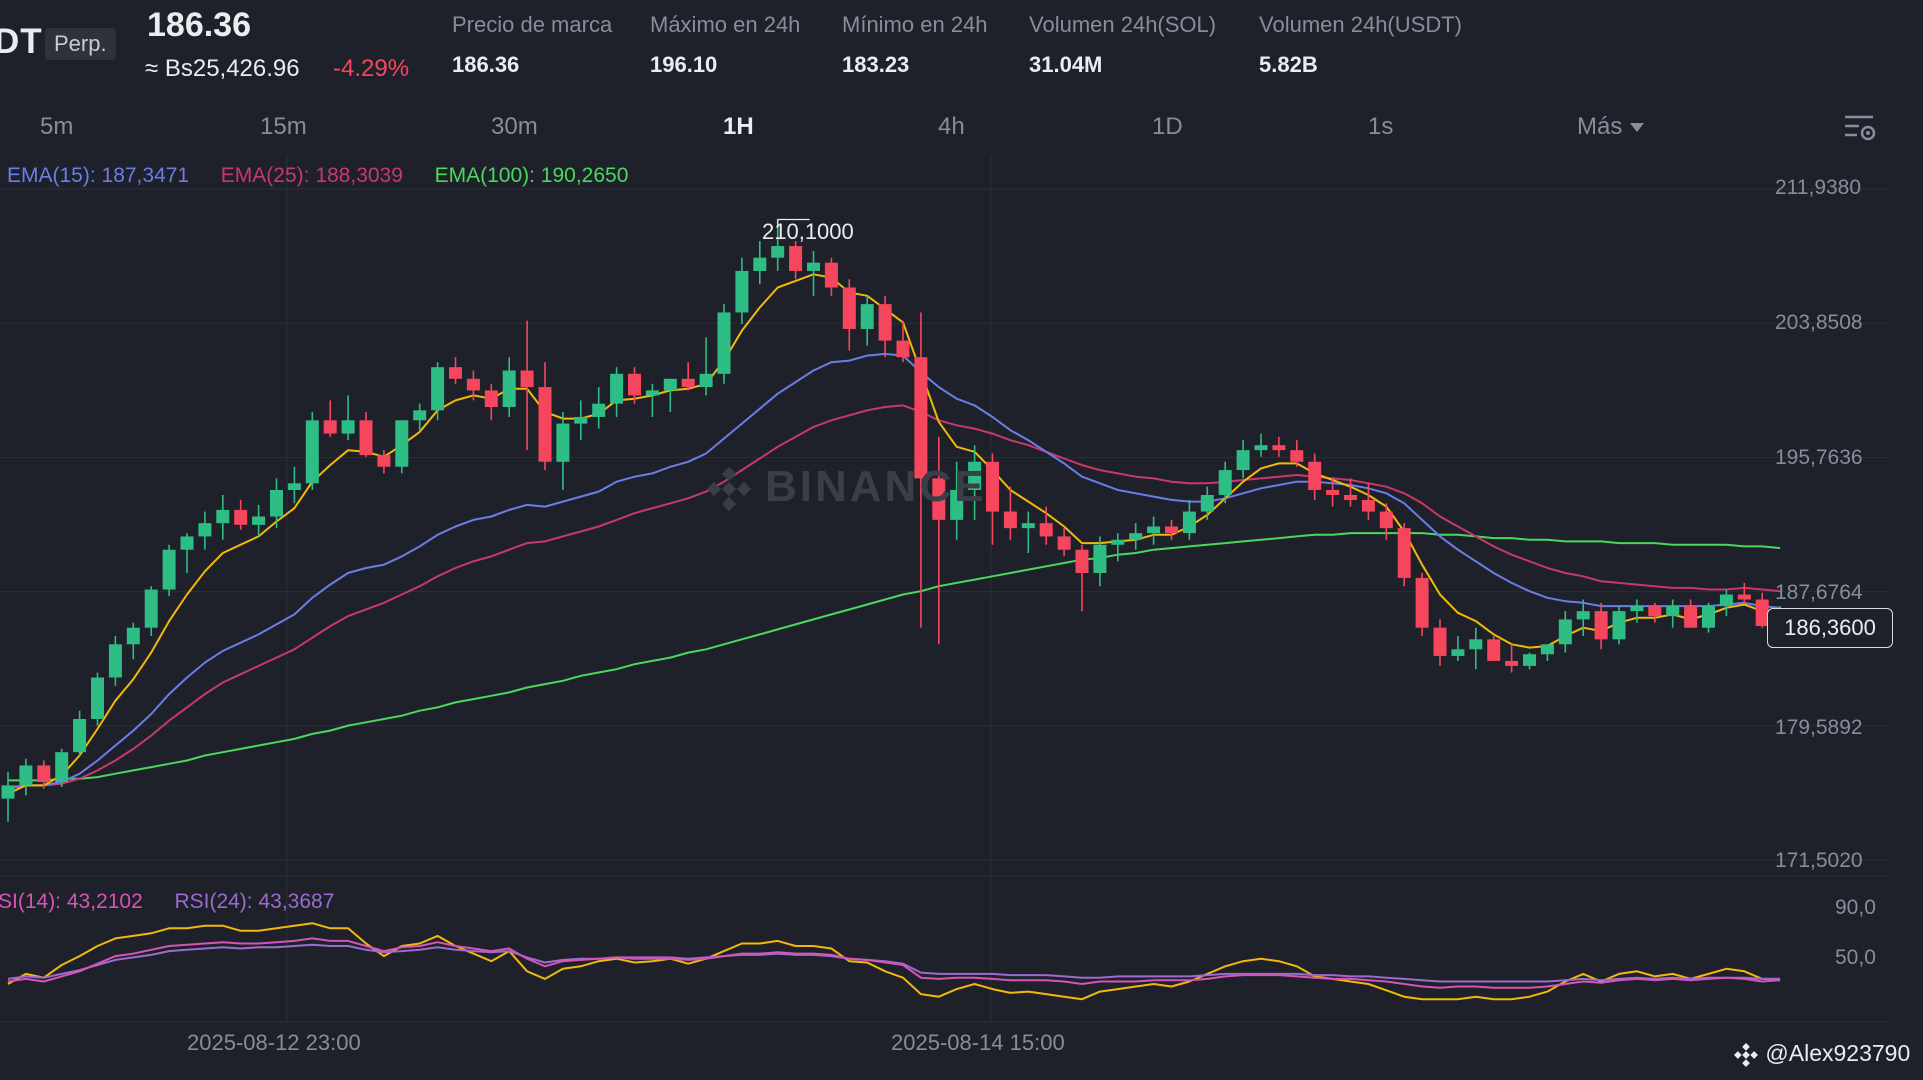 The width and height of the screenshot is (1923, 1080). What do you see at coordinates (222, 68) in the screenshot?
I see `fiat-price: ≈ Bs25,426.96` at bounding box center [222, 68].